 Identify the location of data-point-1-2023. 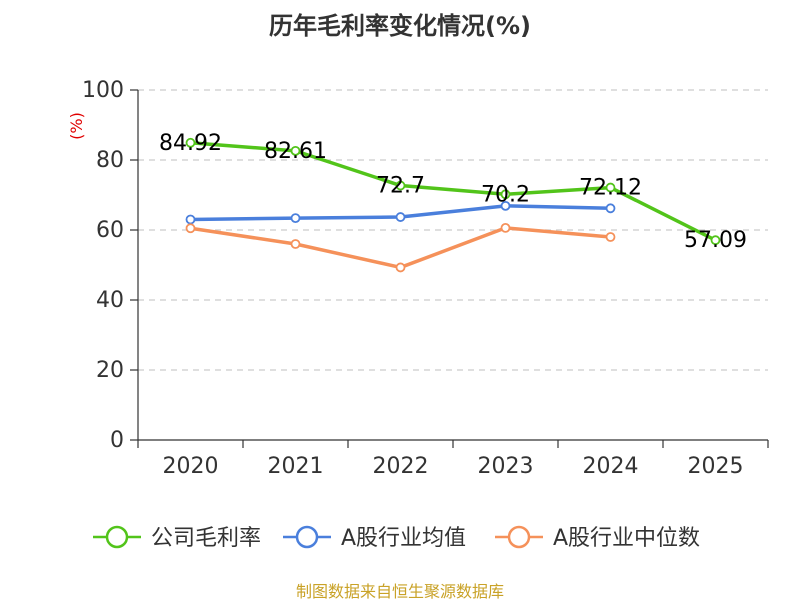
(505, 205).